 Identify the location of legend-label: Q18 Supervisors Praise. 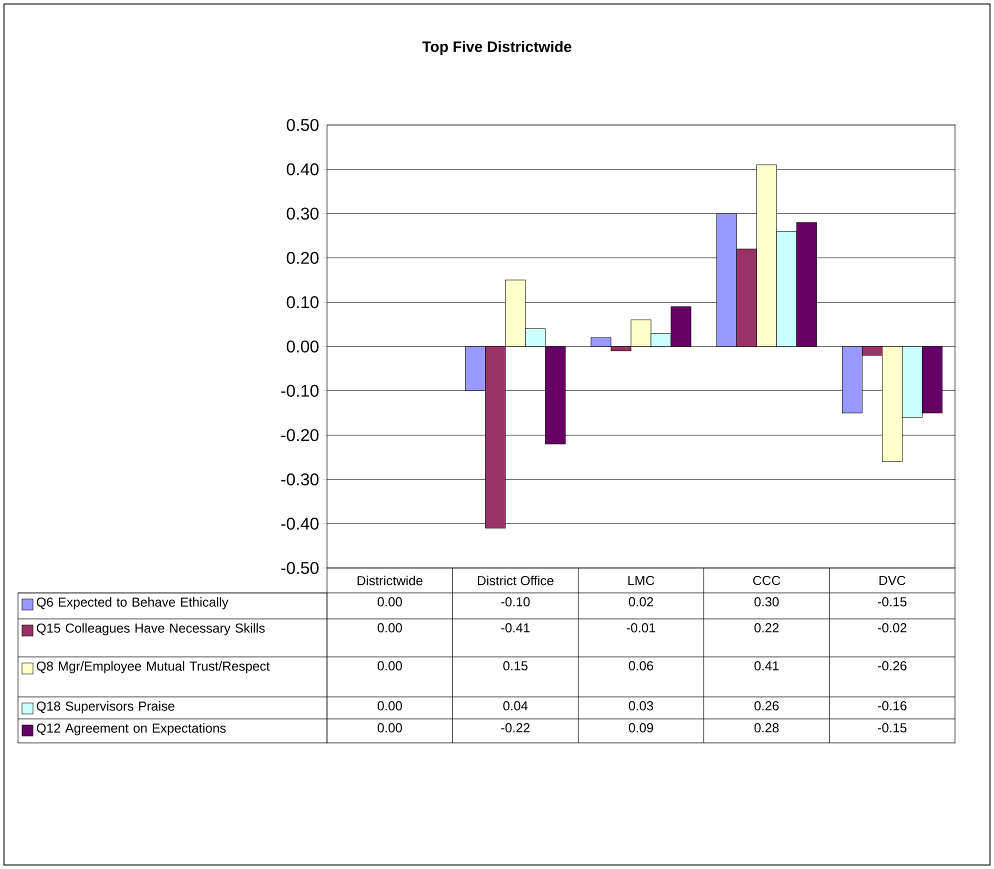
(105, 707).